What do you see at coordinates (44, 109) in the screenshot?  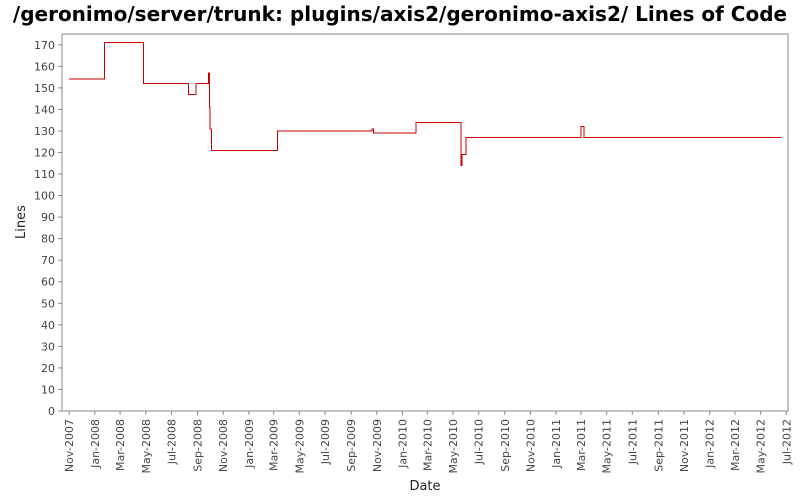 I see `y-tick-label: 140` at bounding box center [44, 109].